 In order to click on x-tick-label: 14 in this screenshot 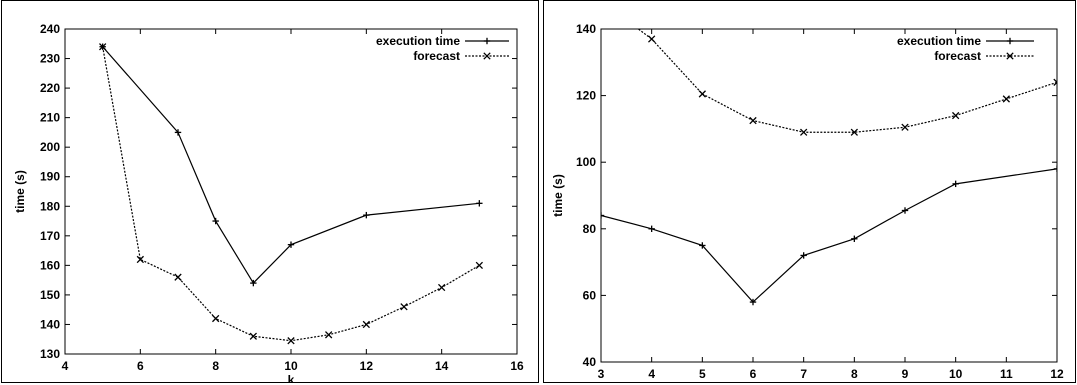, I will do `click(442, 366)`.